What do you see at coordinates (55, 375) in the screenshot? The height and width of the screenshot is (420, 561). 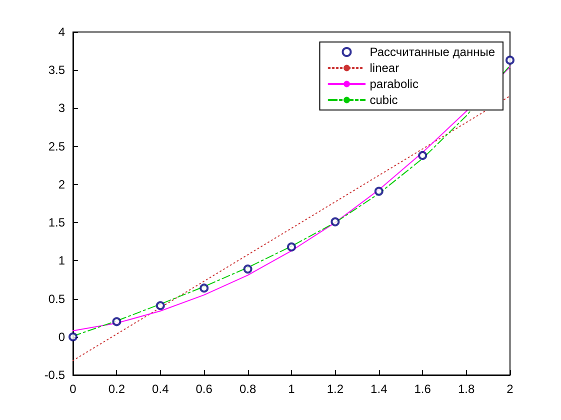 I see `y-tick-label: -0.5` at bounding box center [55, 375].